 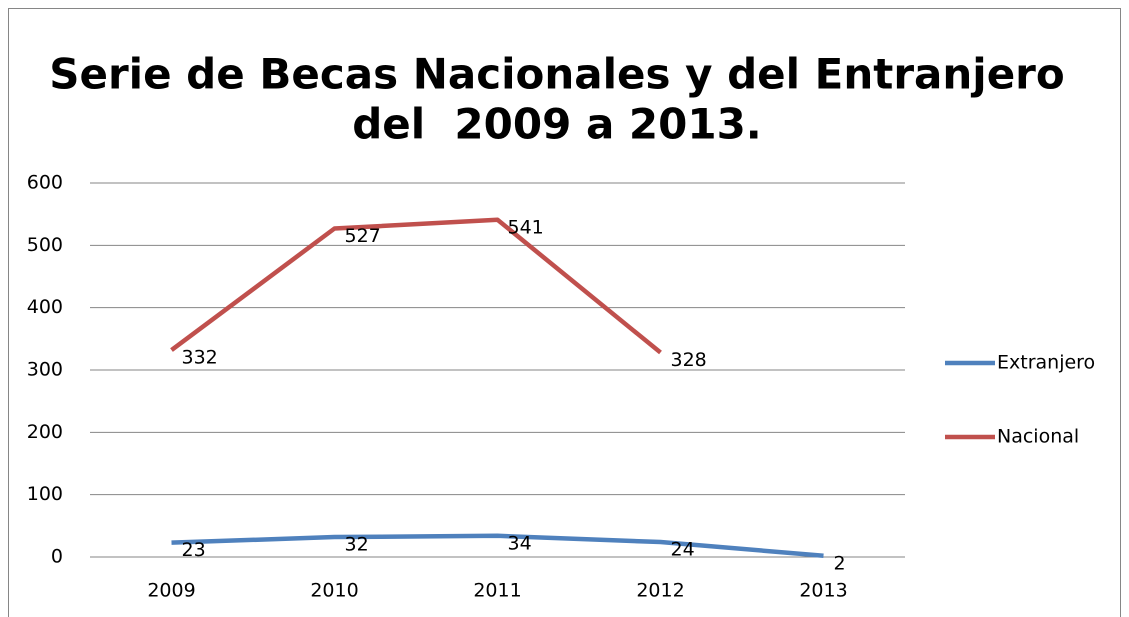 What do you see at coordinates (357, 545) in the screenshot?
I see `data-label: 32` at bounding box center [357, 545].